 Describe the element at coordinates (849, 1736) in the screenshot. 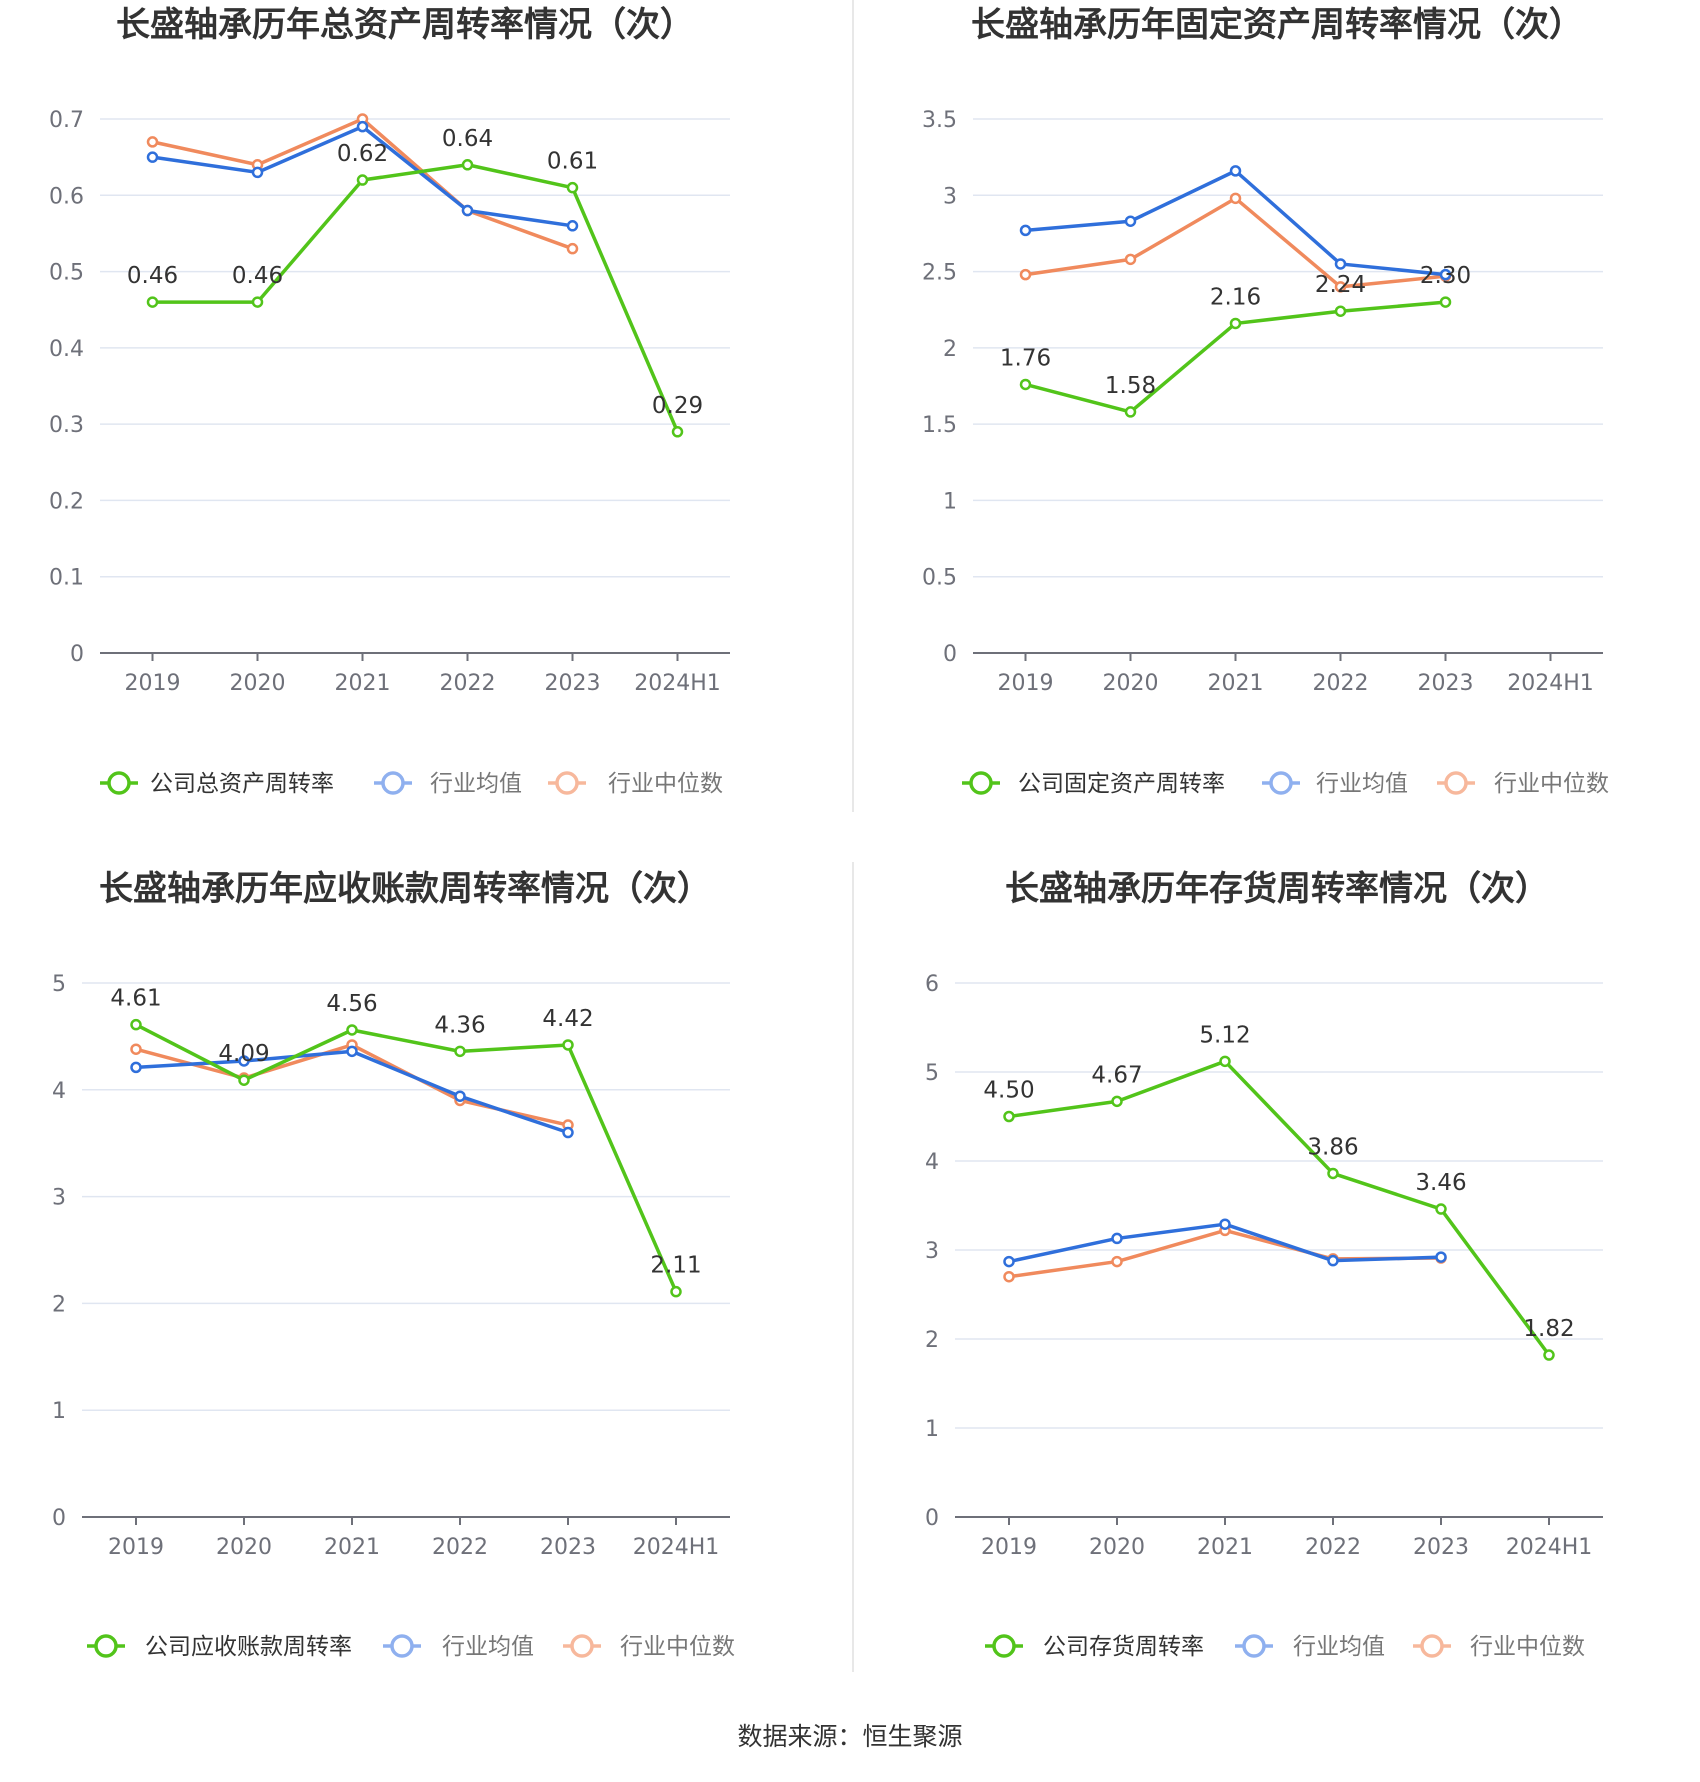

I see `data-source: 数据来源：恒生聚源` at that location.